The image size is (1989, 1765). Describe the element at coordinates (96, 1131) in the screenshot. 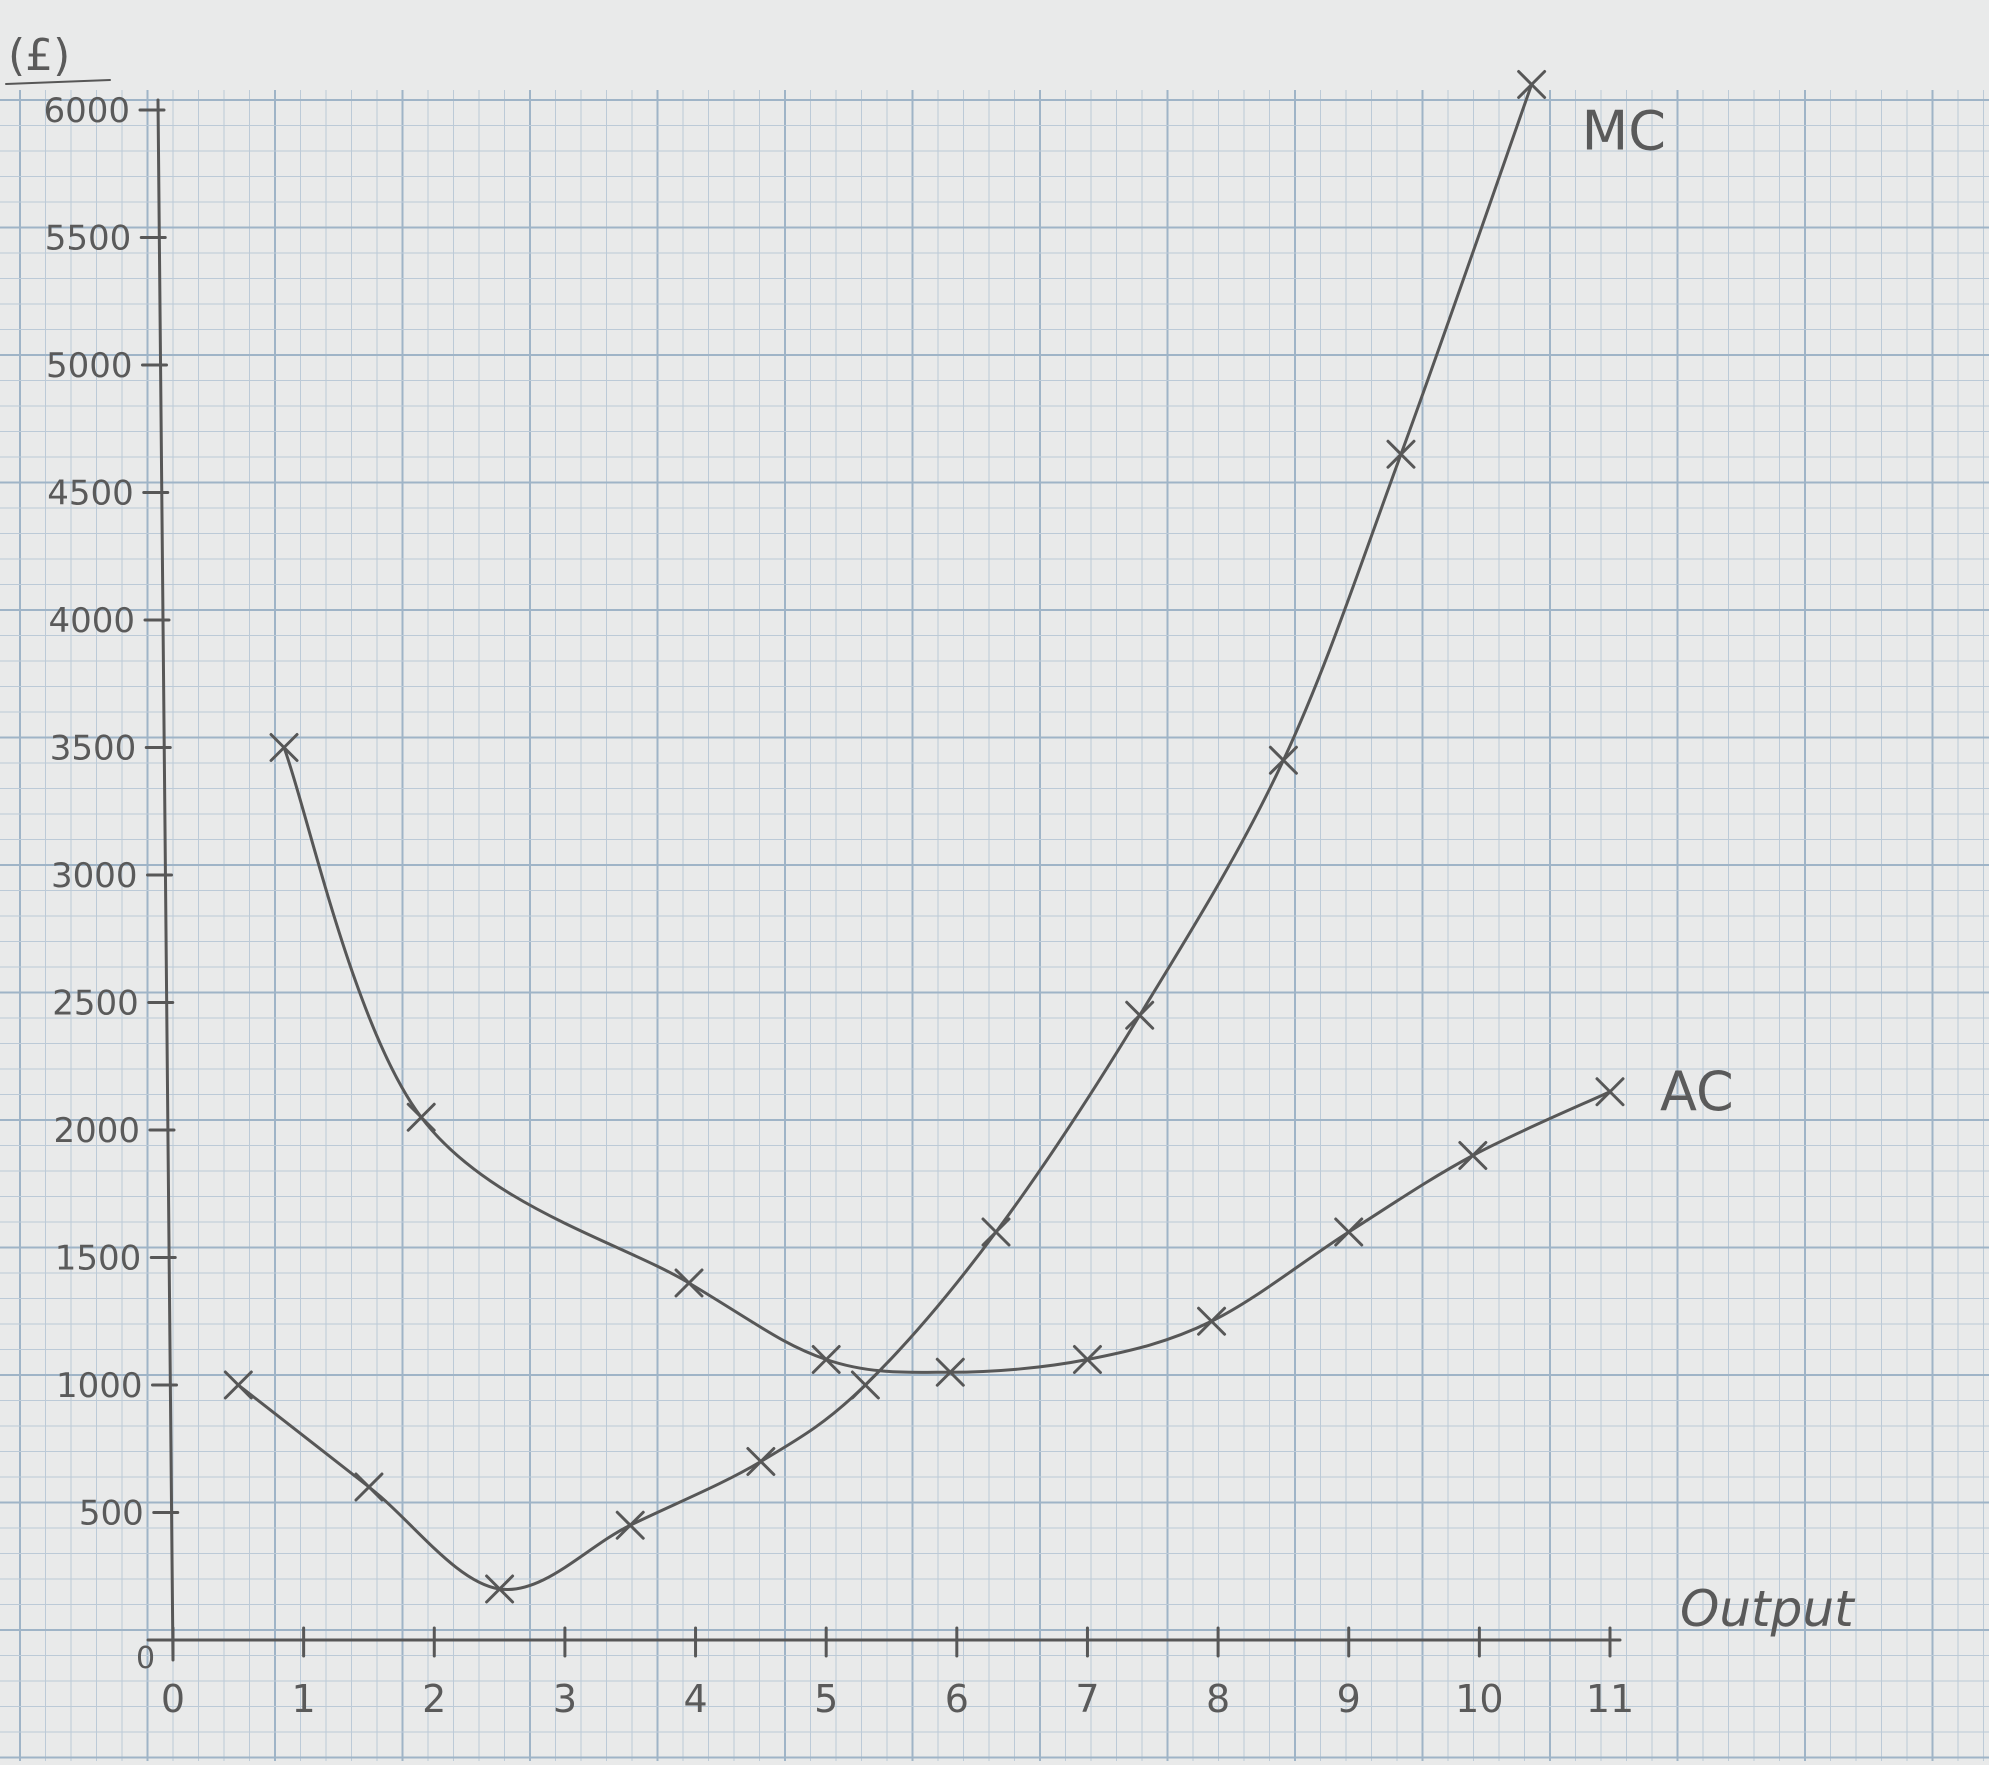

I see `y-tick-label: 2000` at that location.